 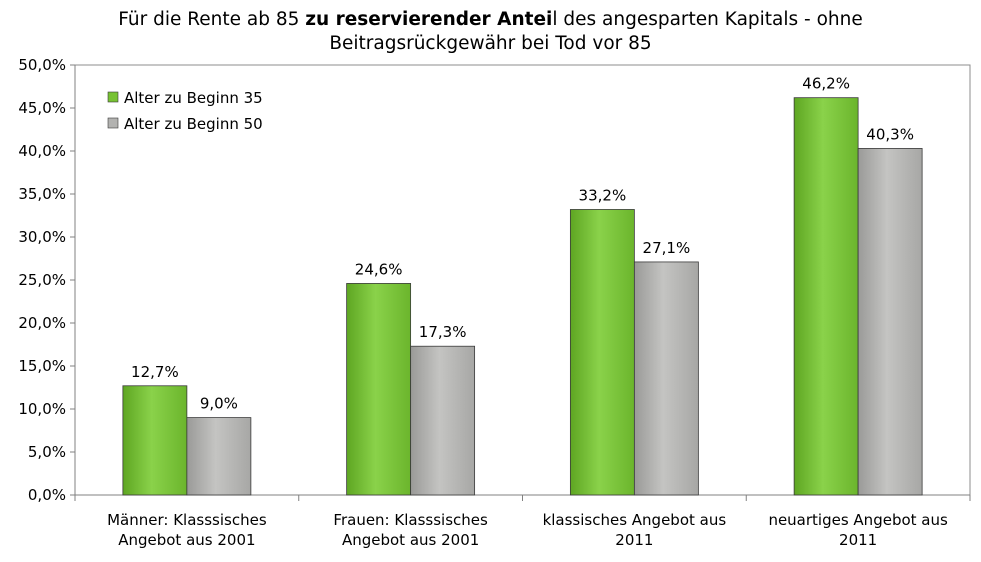 I want to click on data-label: 24,6%, so click(x=379, y=269).